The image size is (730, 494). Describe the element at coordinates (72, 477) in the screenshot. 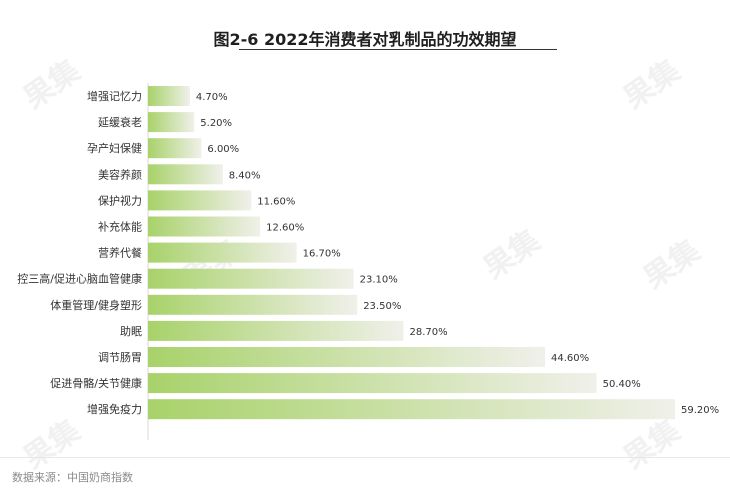

I see `data-source: 数据来源：中国奶商指数` at that location.